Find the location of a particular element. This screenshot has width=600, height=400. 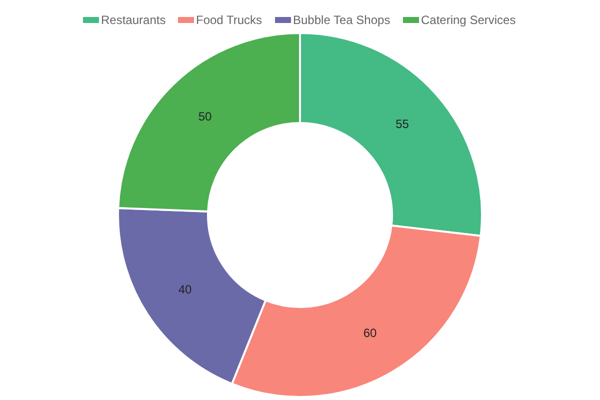

data-label: 50 is located at coordinates (205, 116).